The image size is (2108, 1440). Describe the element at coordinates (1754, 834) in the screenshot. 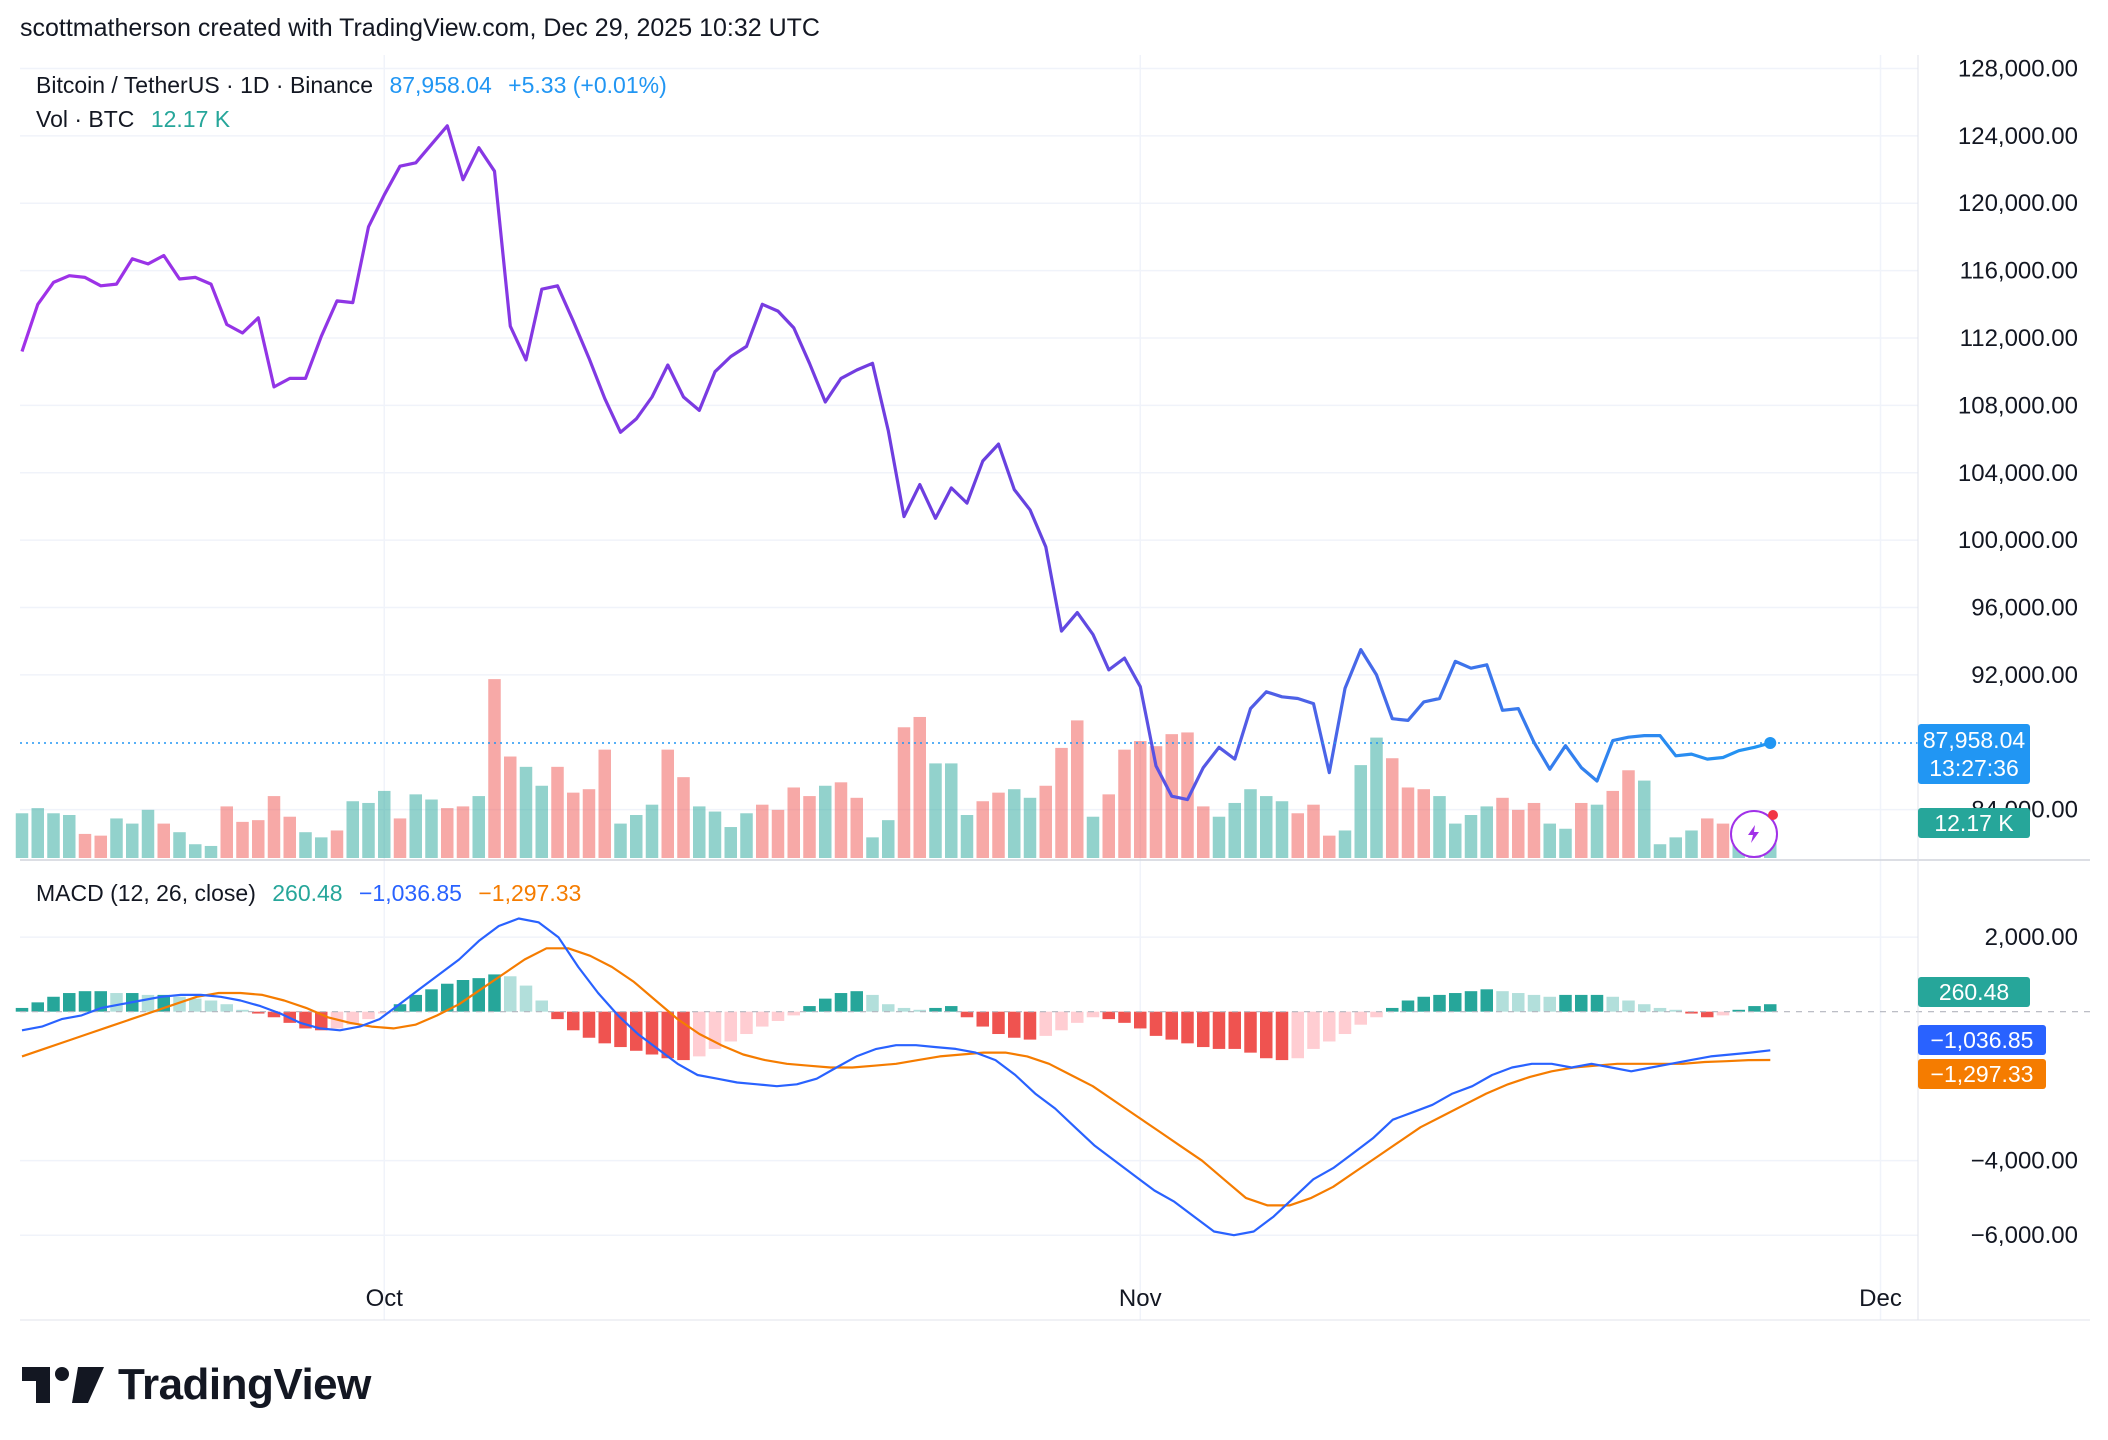

I see `lightning-icon` at that location.